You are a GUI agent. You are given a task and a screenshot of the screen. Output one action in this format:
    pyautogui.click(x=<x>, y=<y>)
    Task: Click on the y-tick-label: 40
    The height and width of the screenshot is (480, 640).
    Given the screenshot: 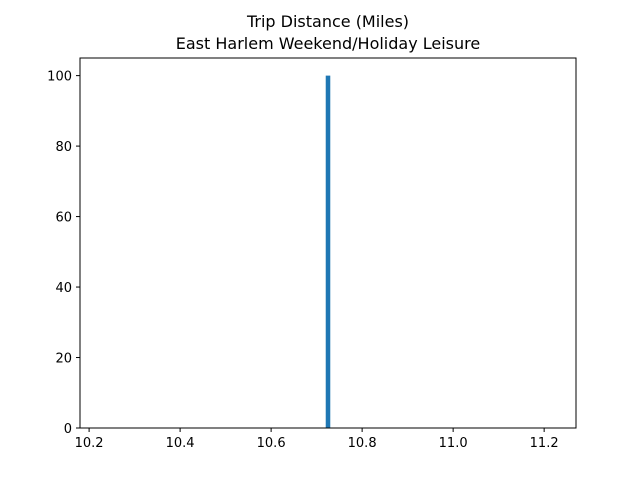 What is the action you would take?
    pyautogui.click(x=63, y=288)
    